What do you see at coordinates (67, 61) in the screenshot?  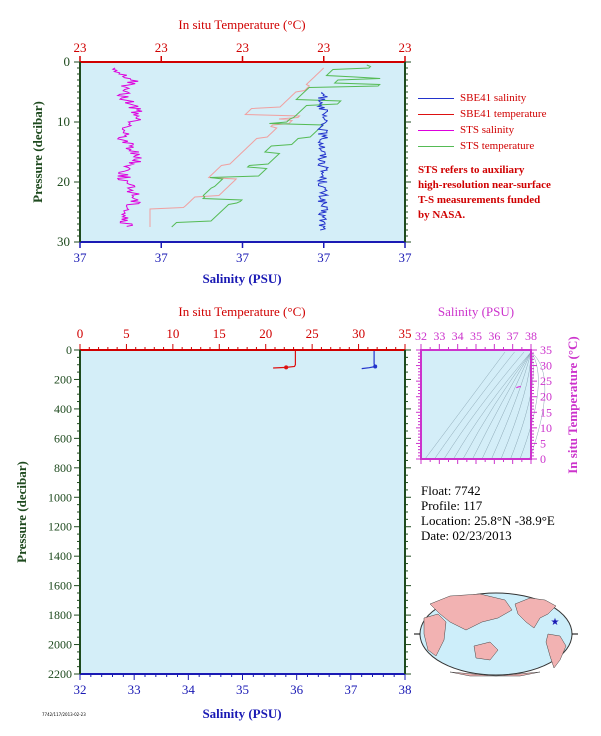 I see `top-pressure-tick-label: 0` at bounding box center [67, 61].